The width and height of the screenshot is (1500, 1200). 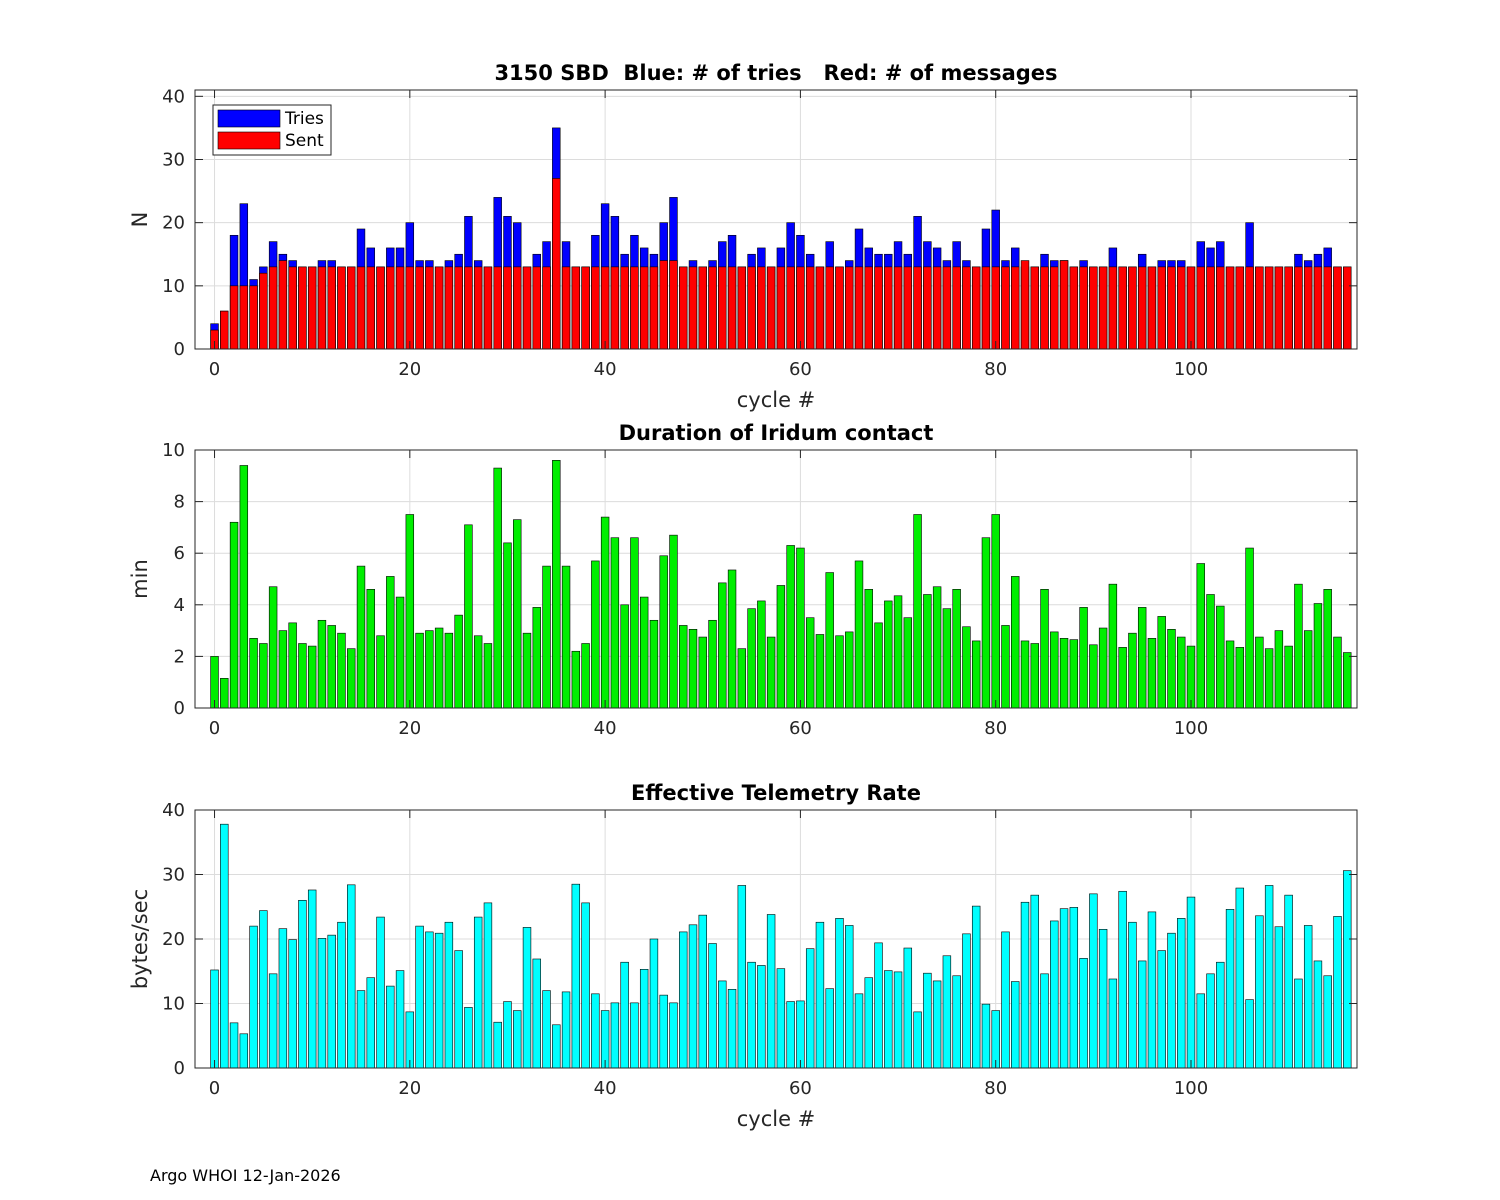 I want to click on x-tick-label: 40, so click(x=605, y=369).